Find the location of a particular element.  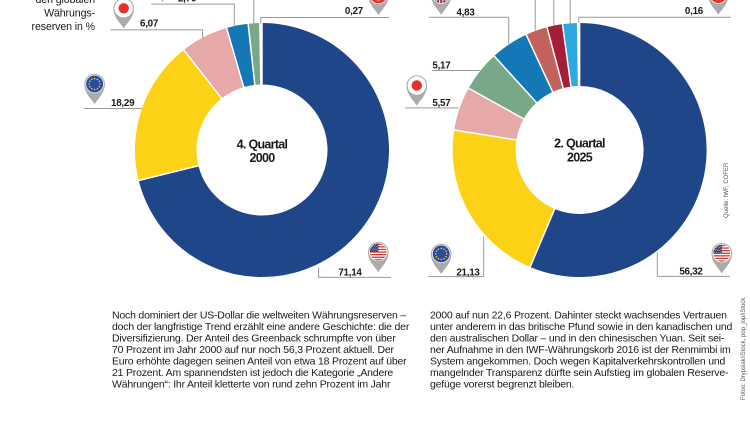

svg-text:Fotos: Drypsiak/iStock, pop_jo: Fotos: Drypsiak/iStock, pop_jop/iStock is located at coordinates (744, 348).